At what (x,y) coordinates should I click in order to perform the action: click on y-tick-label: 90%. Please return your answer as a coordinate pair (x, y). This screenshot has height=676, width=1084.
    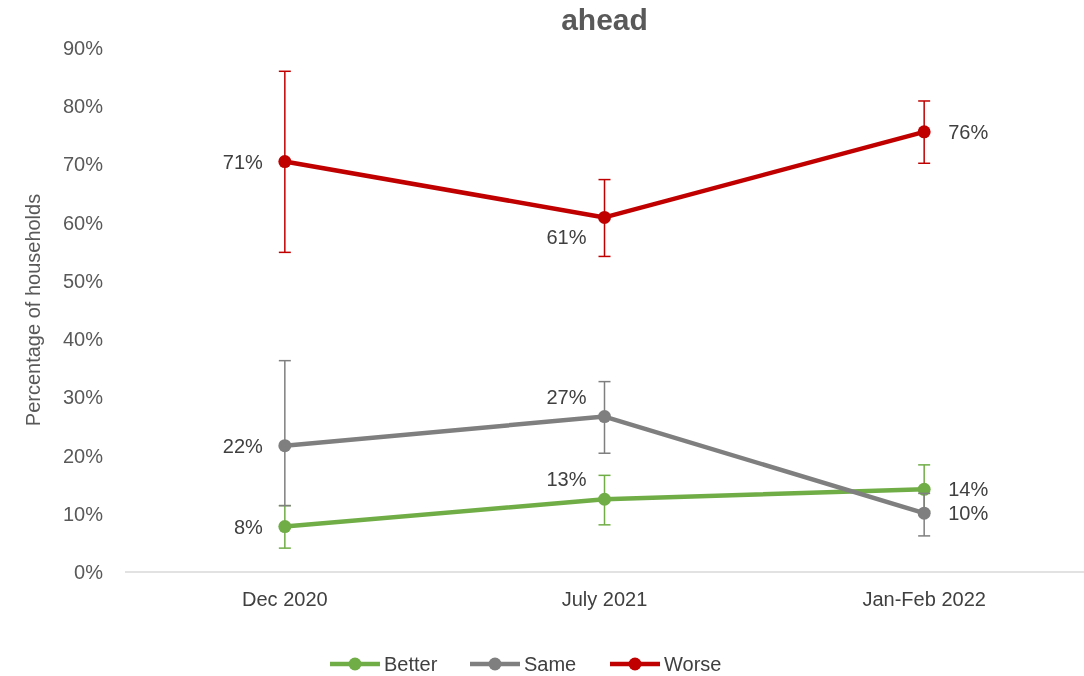
    Looking at the image, I should click on (83, 48).